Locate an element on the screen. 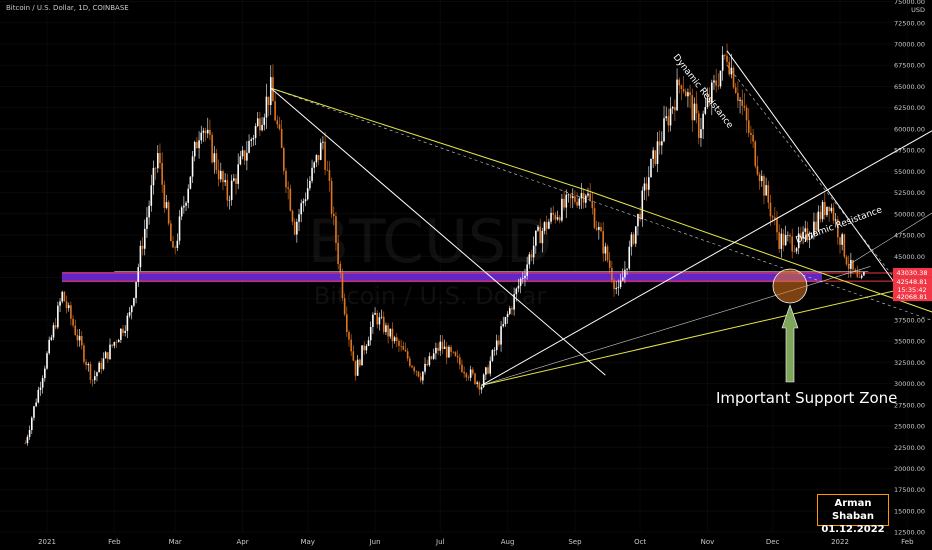  yellow-lower-line is located at coordinates (704, 334).